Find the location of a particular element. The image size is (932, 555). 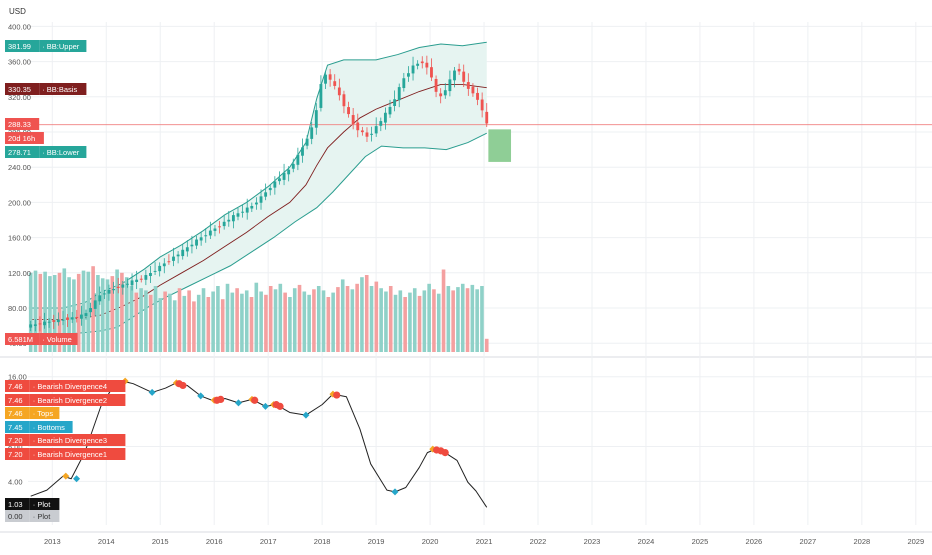

value-tag: 7.46 · Tops is located at coordinates (32, 413).